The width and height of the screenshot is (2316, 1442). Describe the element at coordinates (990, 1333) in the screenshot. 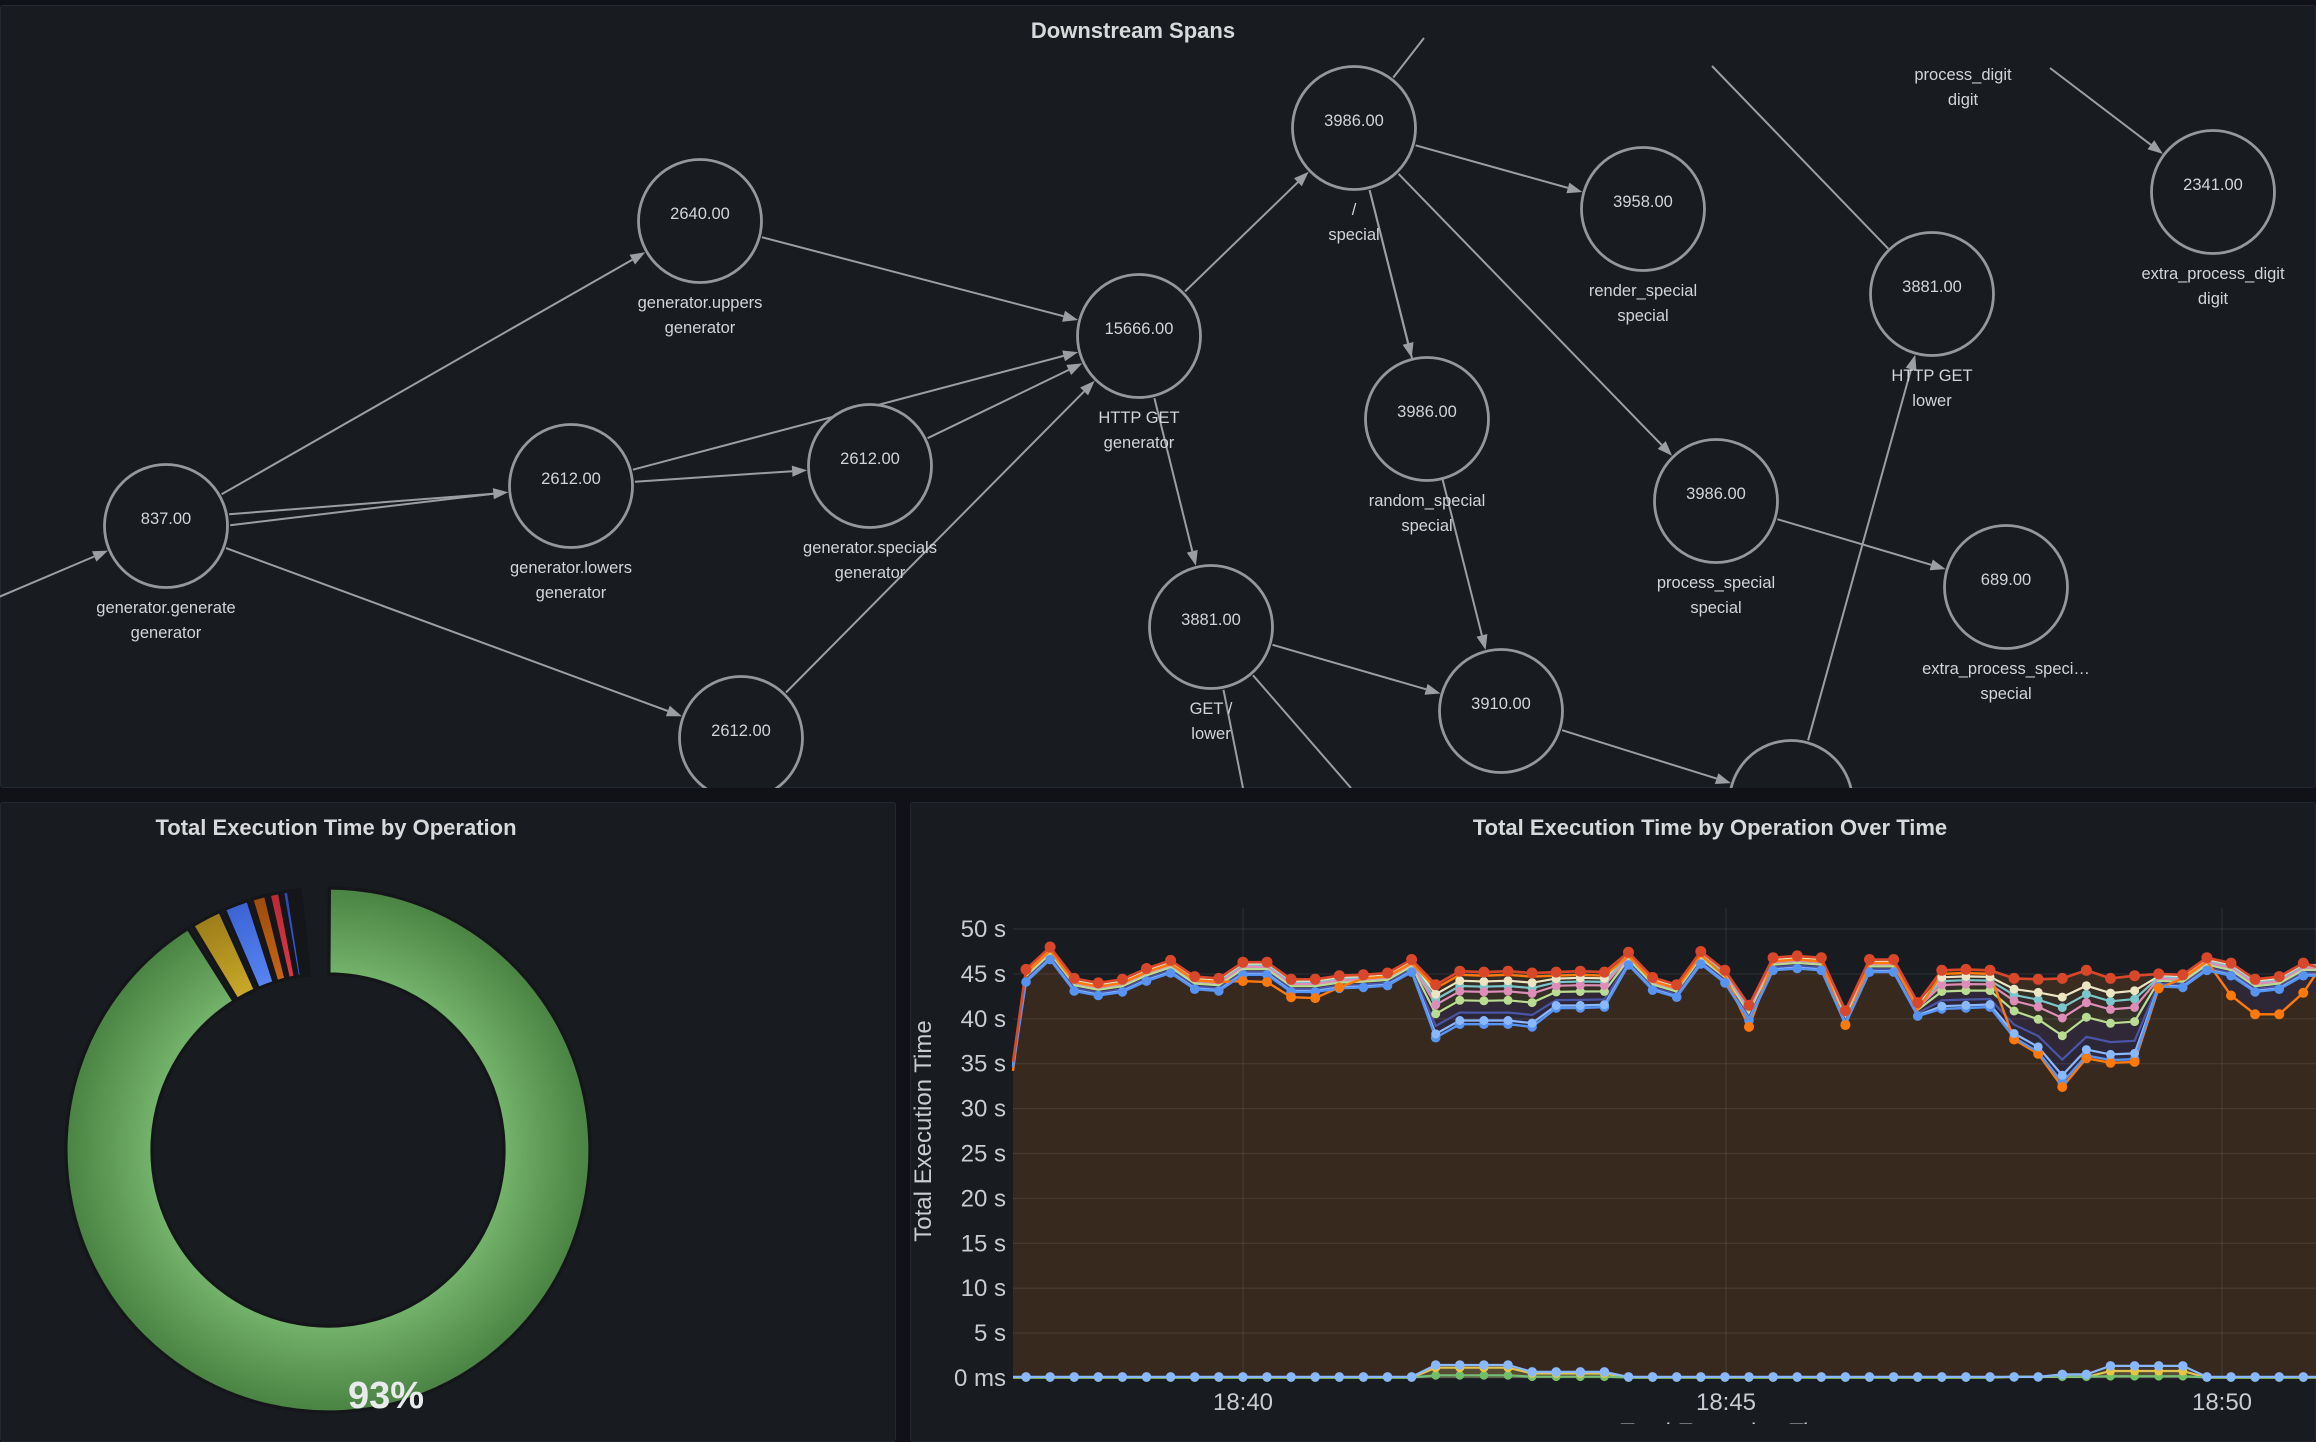

I see `svg-text: 5 s` at that location.